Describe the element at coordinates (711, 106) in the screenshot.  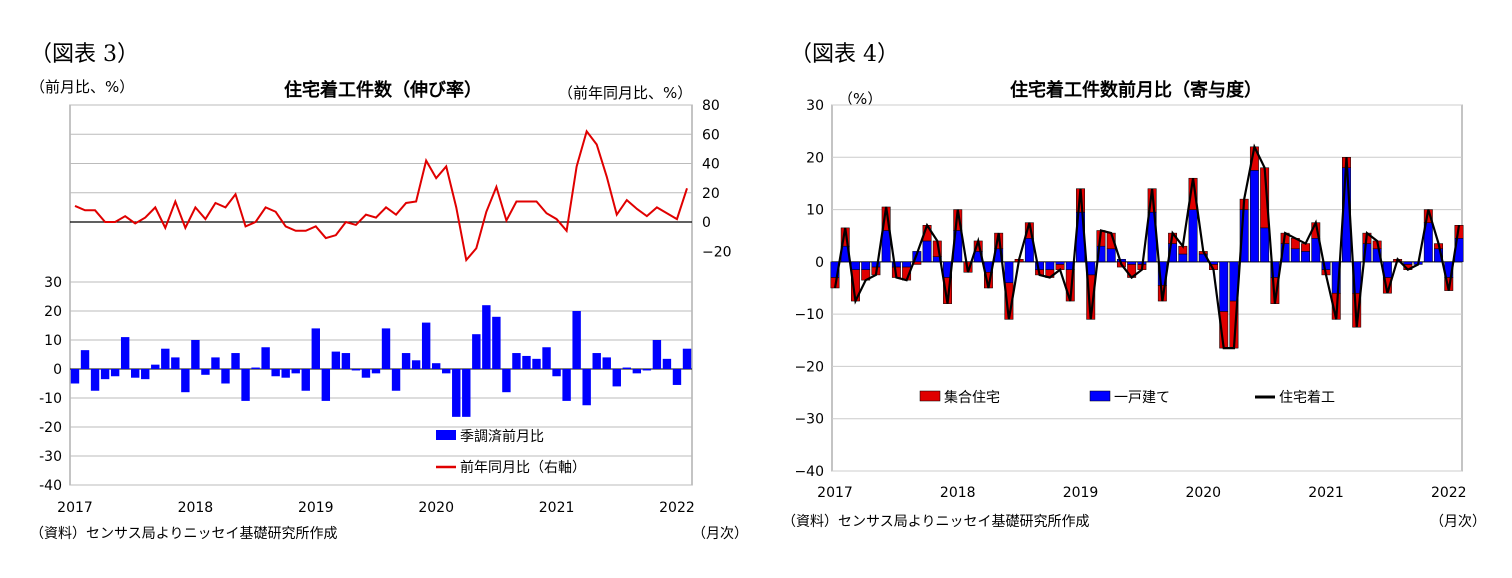
I see `y-right-tick-label: 80` at that location.